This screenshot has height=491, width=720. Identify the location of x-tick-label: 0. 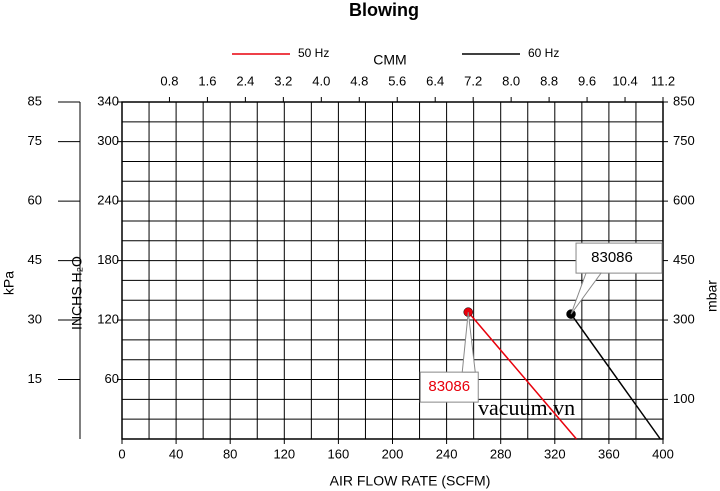
(121, 453).